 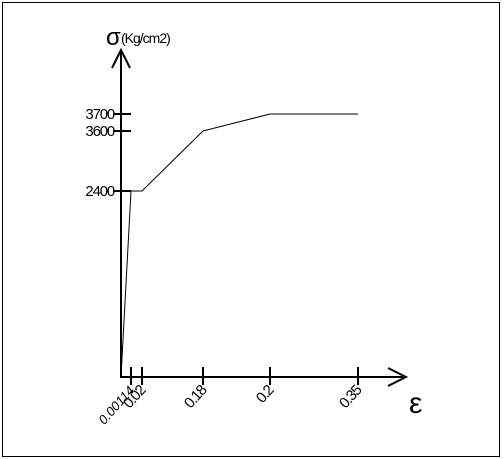 What do you see at coordinates (121, 58) in the screenshot?
I see `y-axis-arrow-icon` at bounding box center [121, 58].